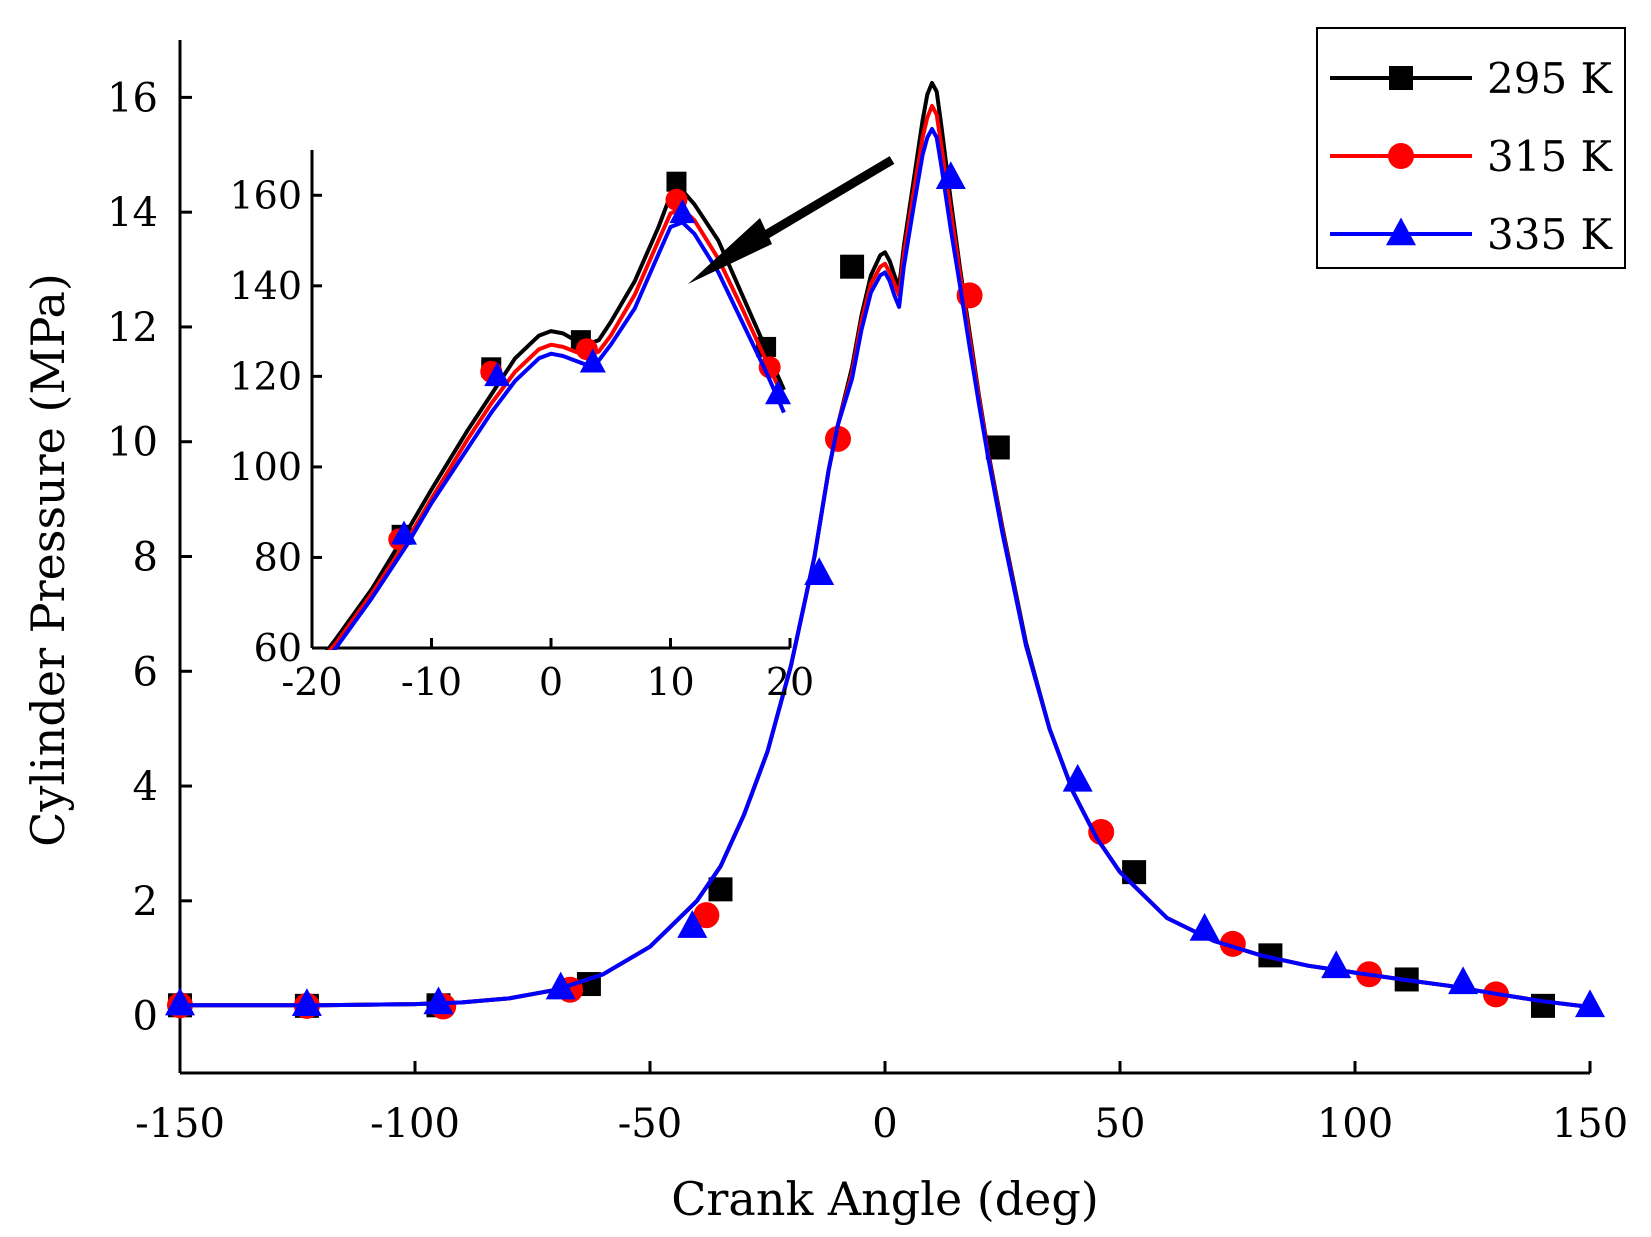 The width and height of the screenshot is (1651, 1237). I want to click on legend: 295 K 315 K 335 K, so click(1471, 148).